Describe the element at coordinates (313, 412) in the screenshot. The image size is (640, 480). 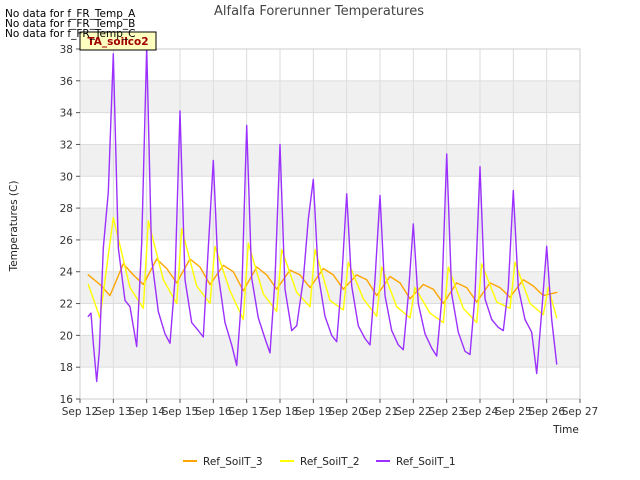
I see `x-tick-label: Sep 19` at that location.